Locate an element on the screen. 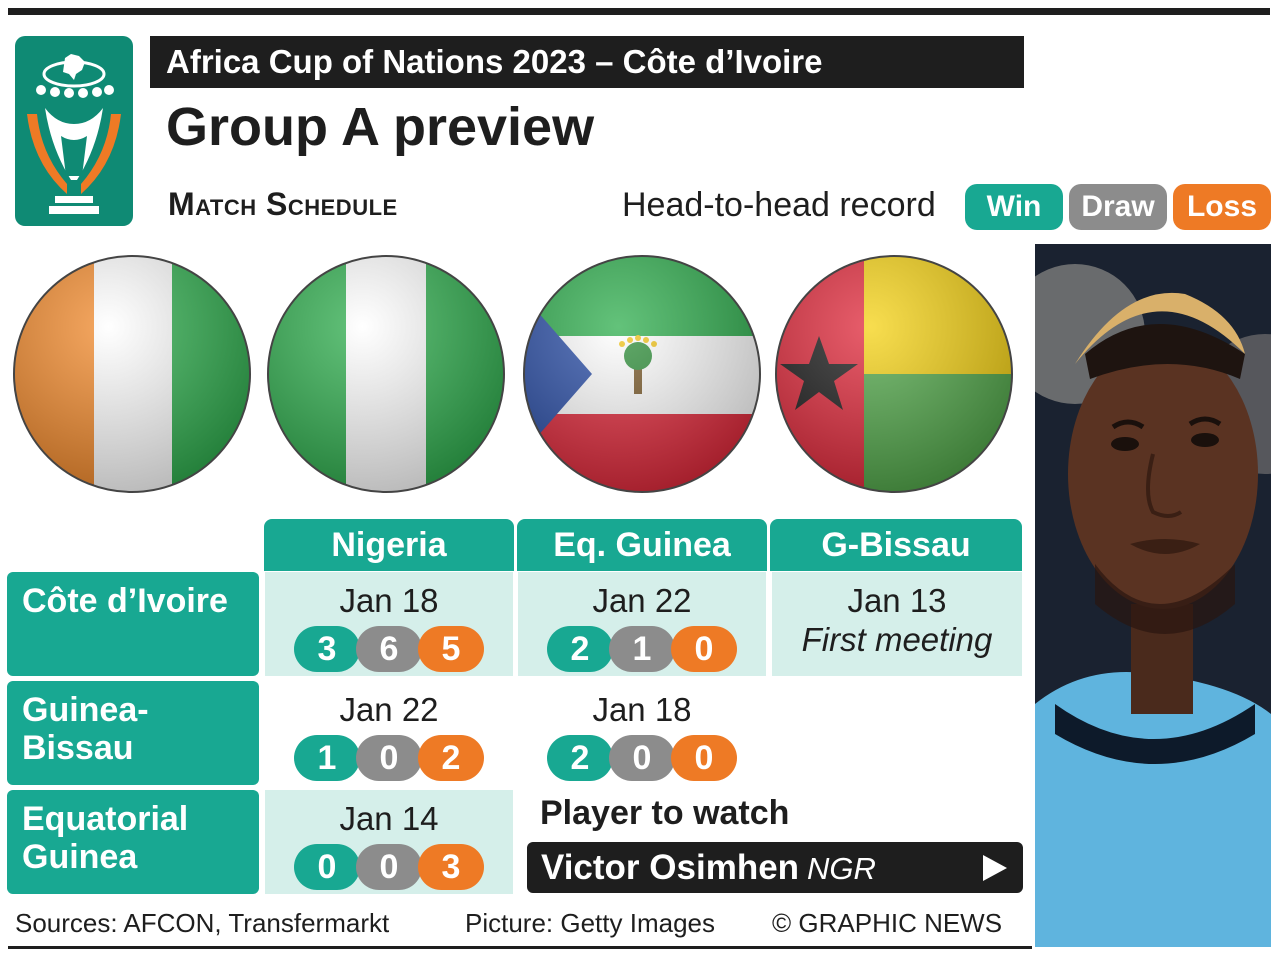  row-header-guinea-bissau: Guinea- Bissau is located at coordinates (133, 733).